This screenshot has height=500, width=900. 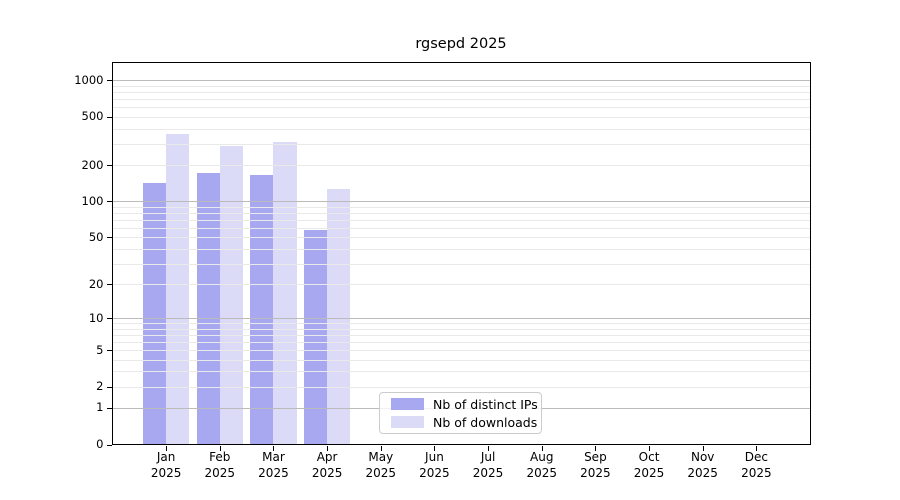 I want to click on legend-item-downloads: Nb of downloads, so click(x=466, y=422).